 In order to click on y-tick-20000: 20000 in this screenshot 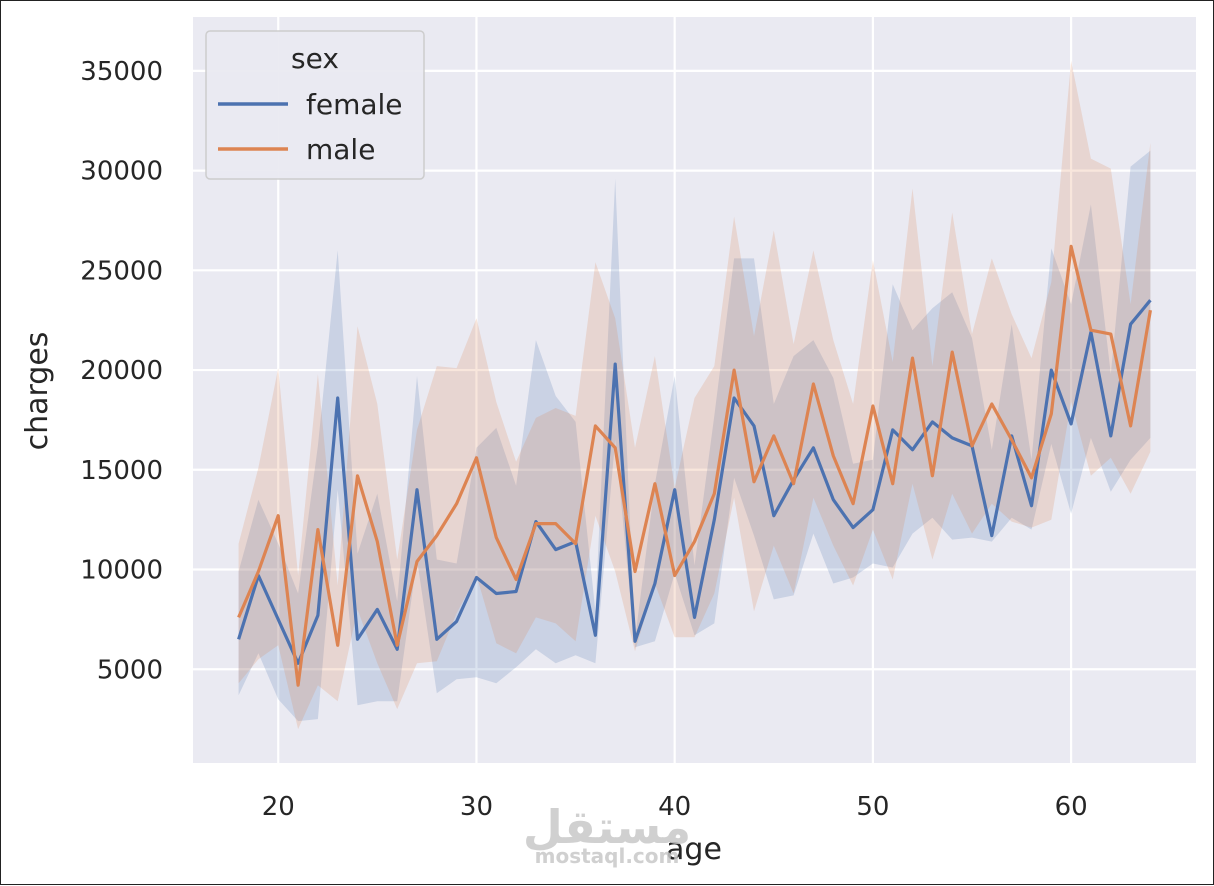, I will do `click(121, 371)`.